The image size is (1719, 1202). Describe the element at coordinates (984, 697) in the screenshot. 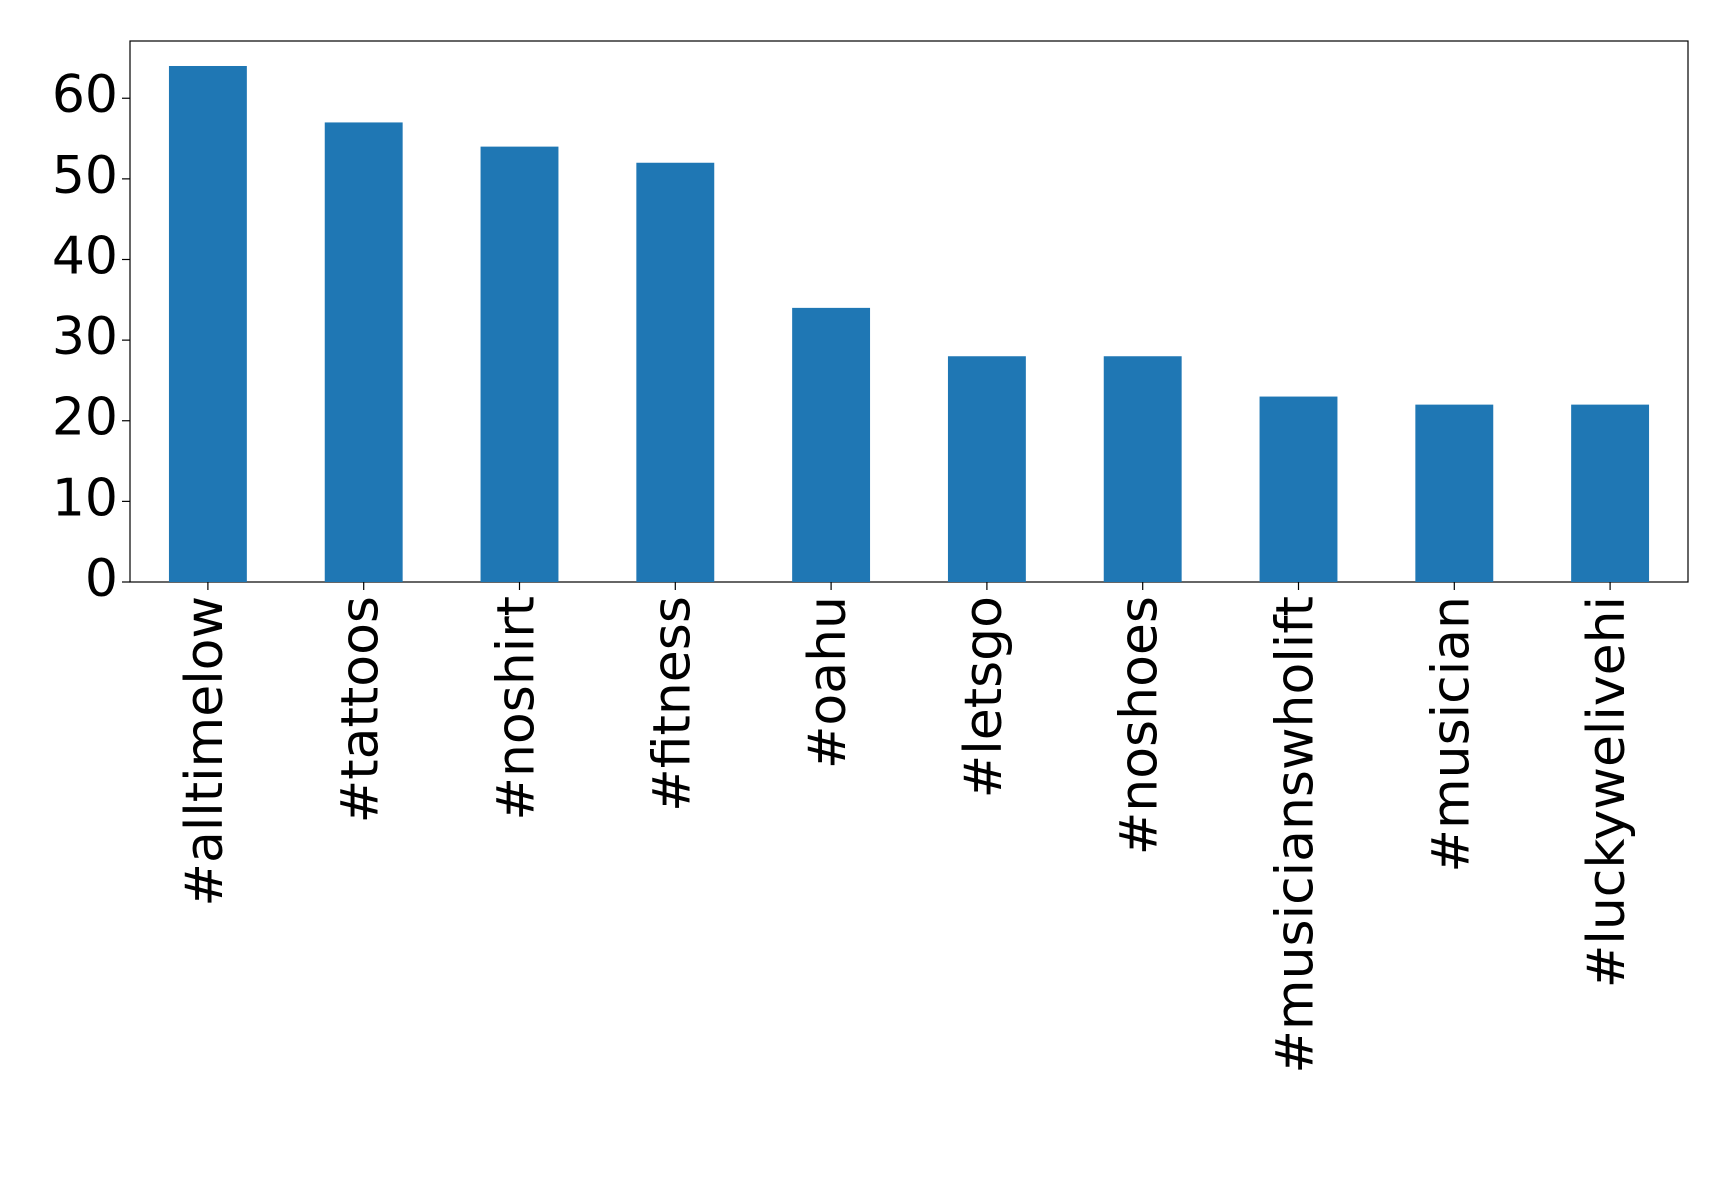

I see `x-tick-label: #letsgo` at that location.